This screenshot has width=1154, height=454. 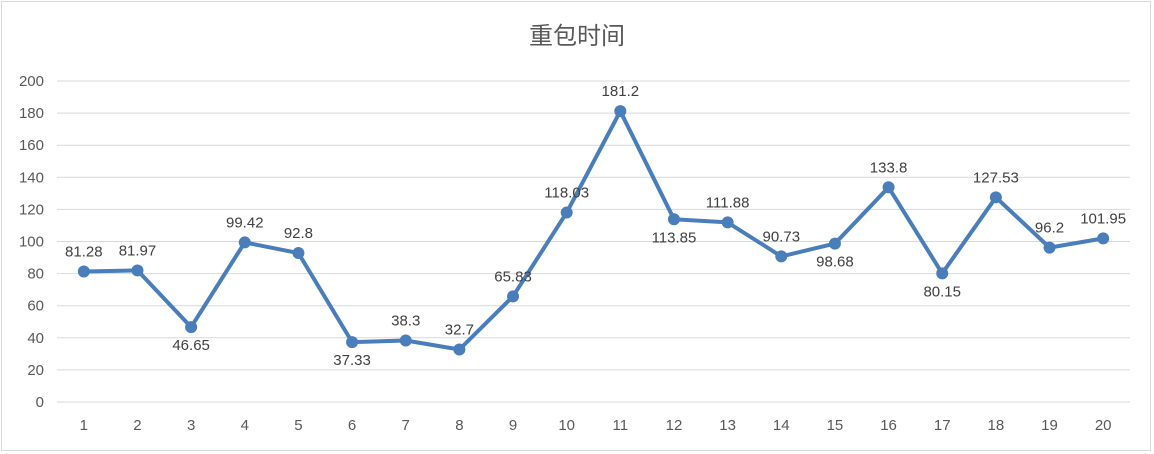 I want to click on y-tick-label: 80, so click(x=35, y=274).